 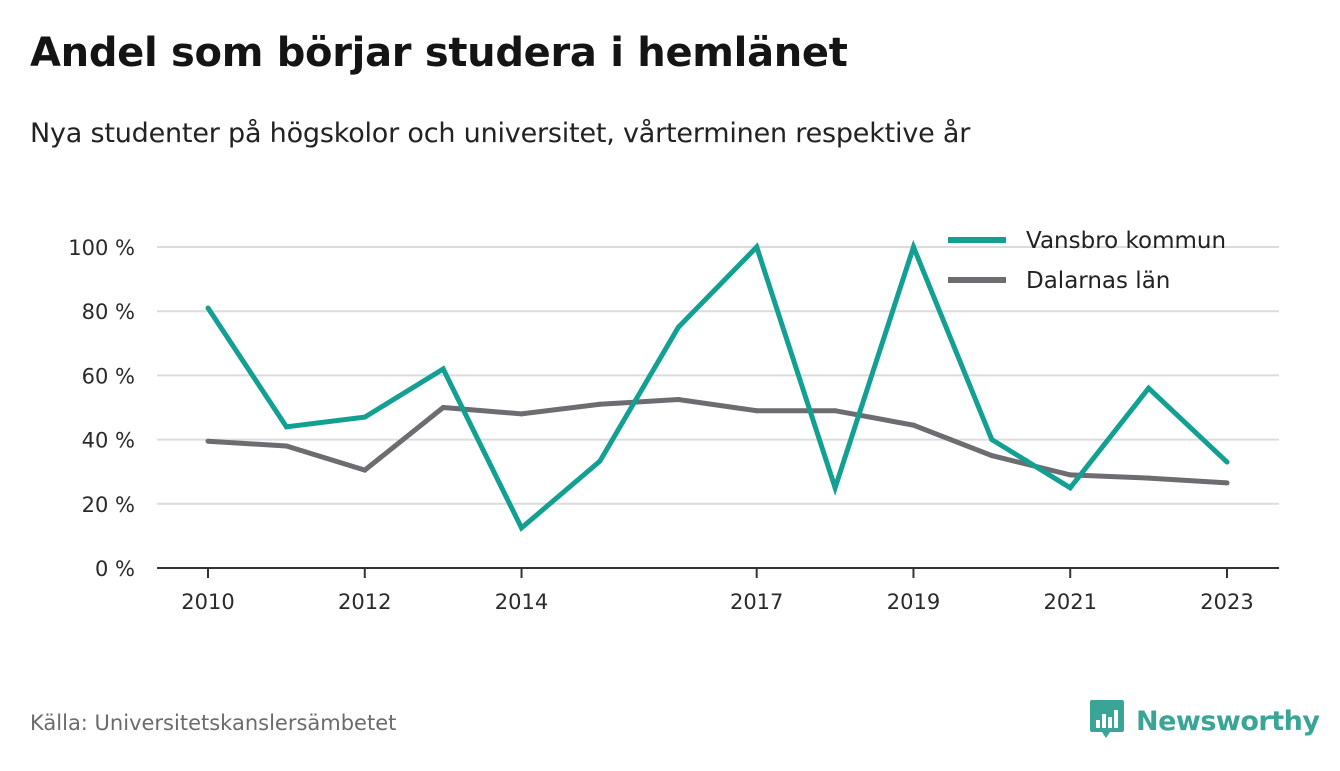 What do you see at coordinates (1107, 721) in the screenshot?
I see `bar-chart-speech-bubble-icon` at bounding box center [1107, 721].